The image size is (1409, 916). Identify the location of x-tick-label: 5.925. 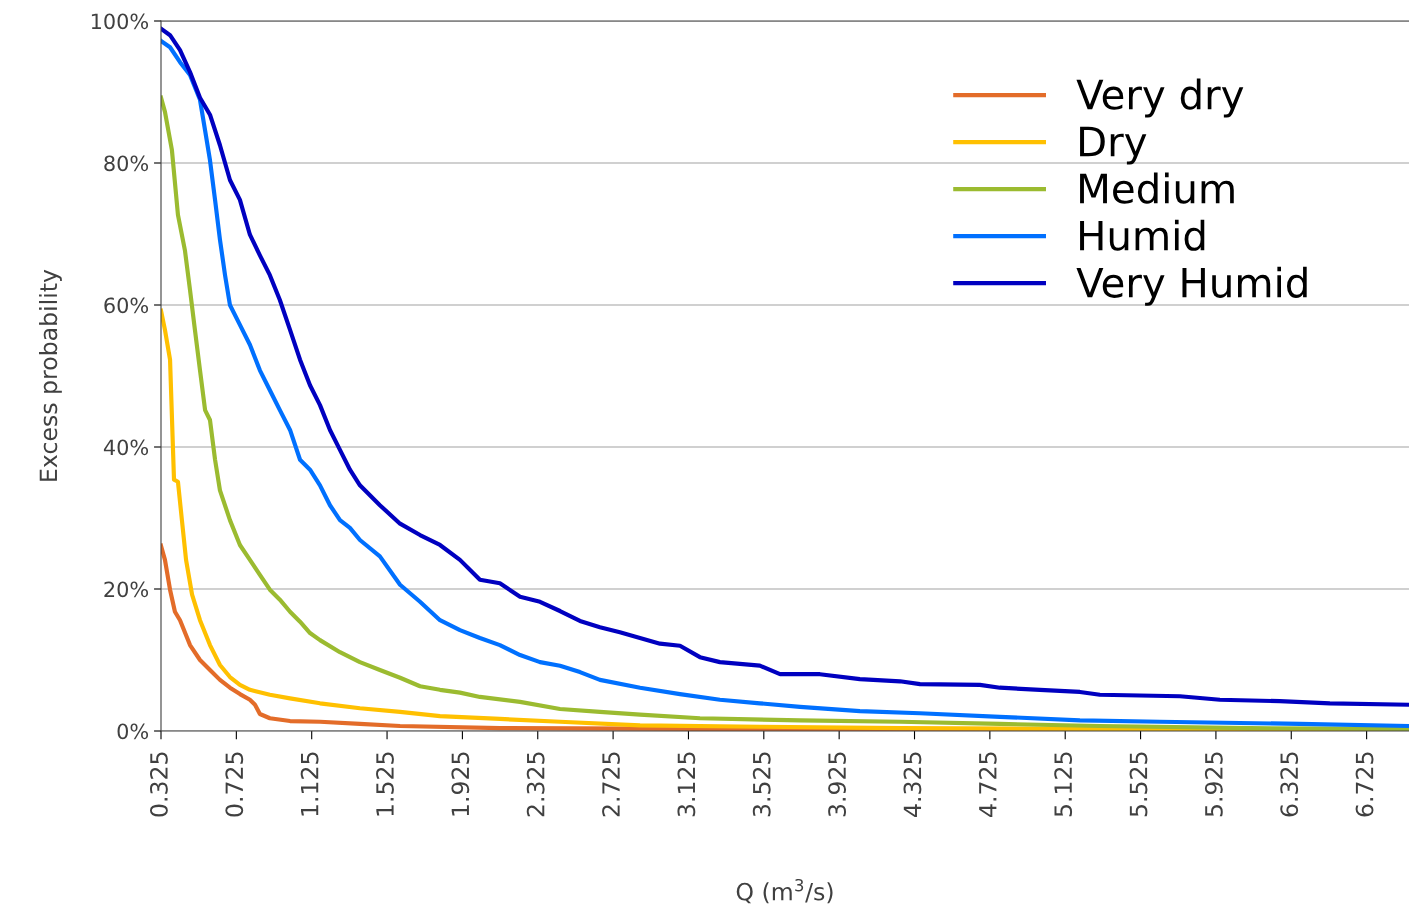
(1213, 784).